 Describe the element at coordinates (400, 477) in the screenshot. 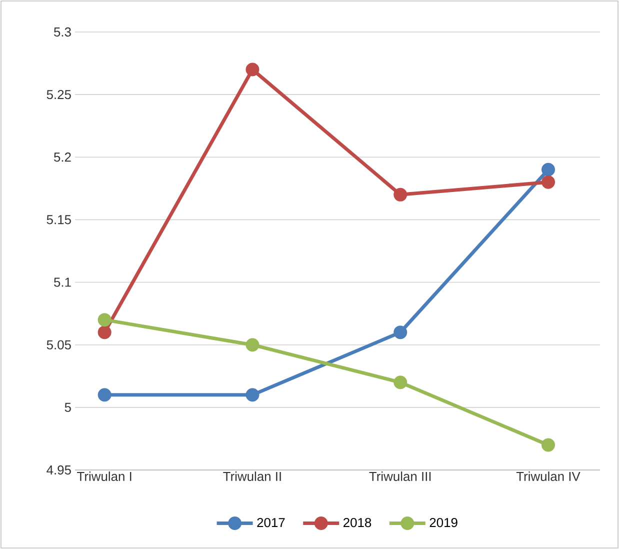

I see `x-tick-label: Triwulan III` at that location.